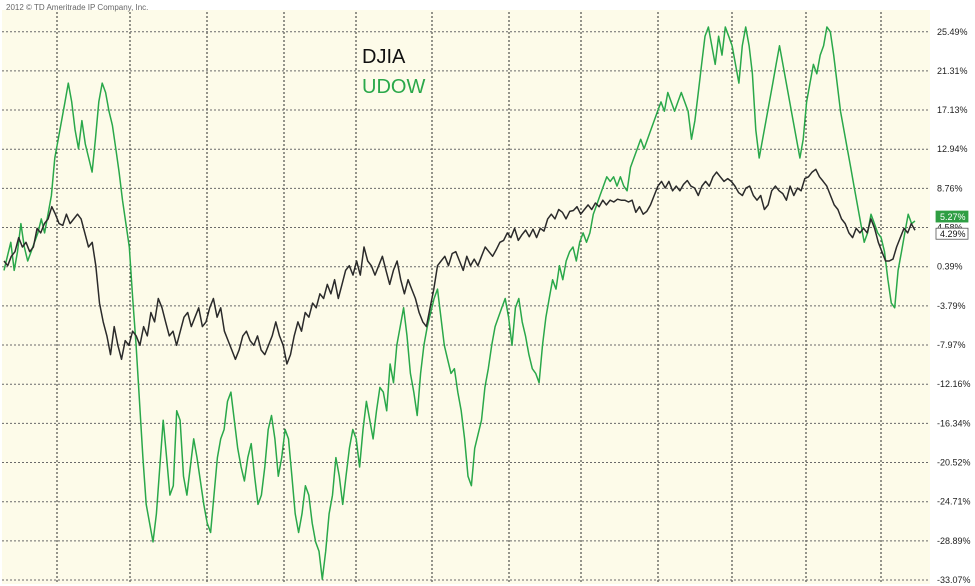  I want to click on y-tick-label: -7.97%, so click(951, 345).